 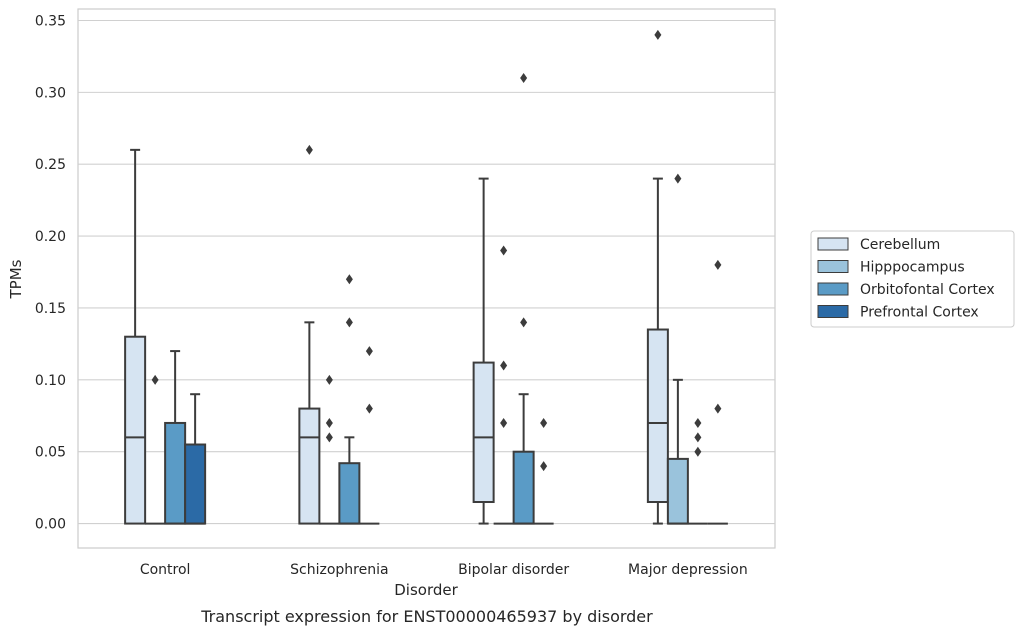 I want to click on legend-label: Hipppocampus, so click(x=912, y=268).